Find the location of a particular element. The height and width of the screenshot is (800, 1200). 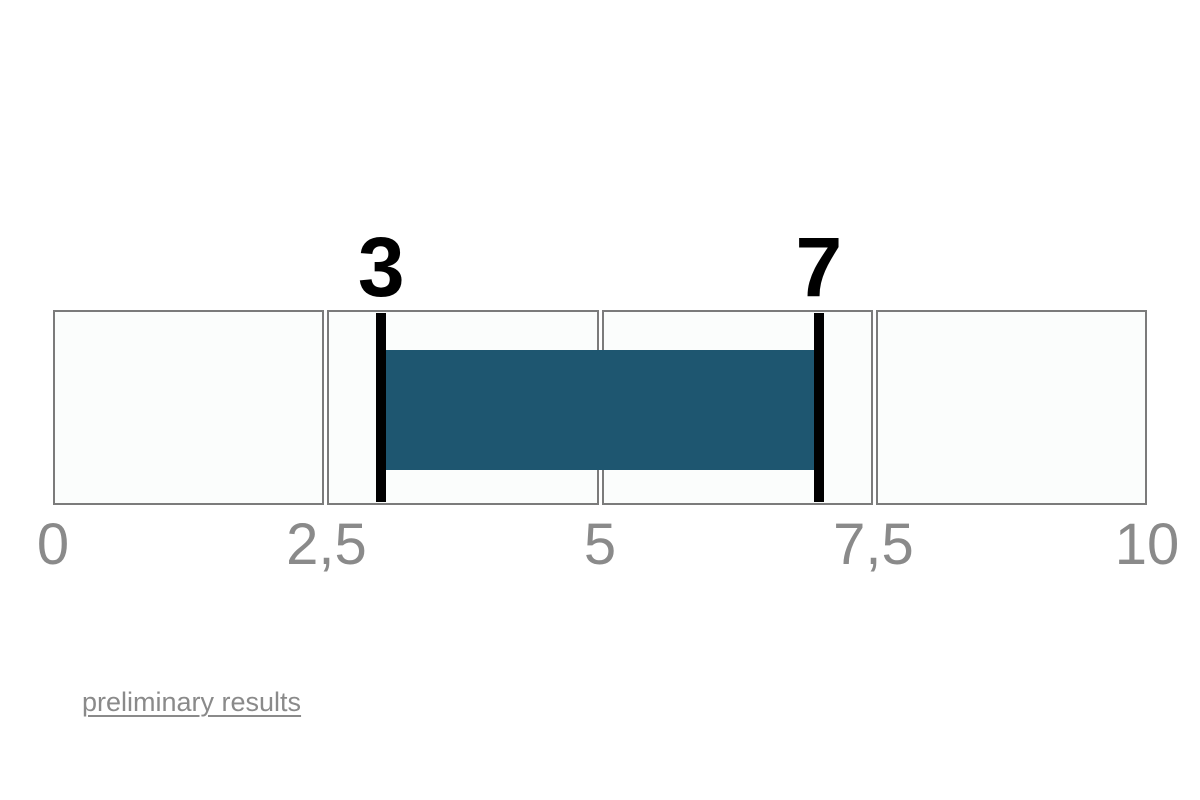

range-handle-low is located at coordinates (381, 407).